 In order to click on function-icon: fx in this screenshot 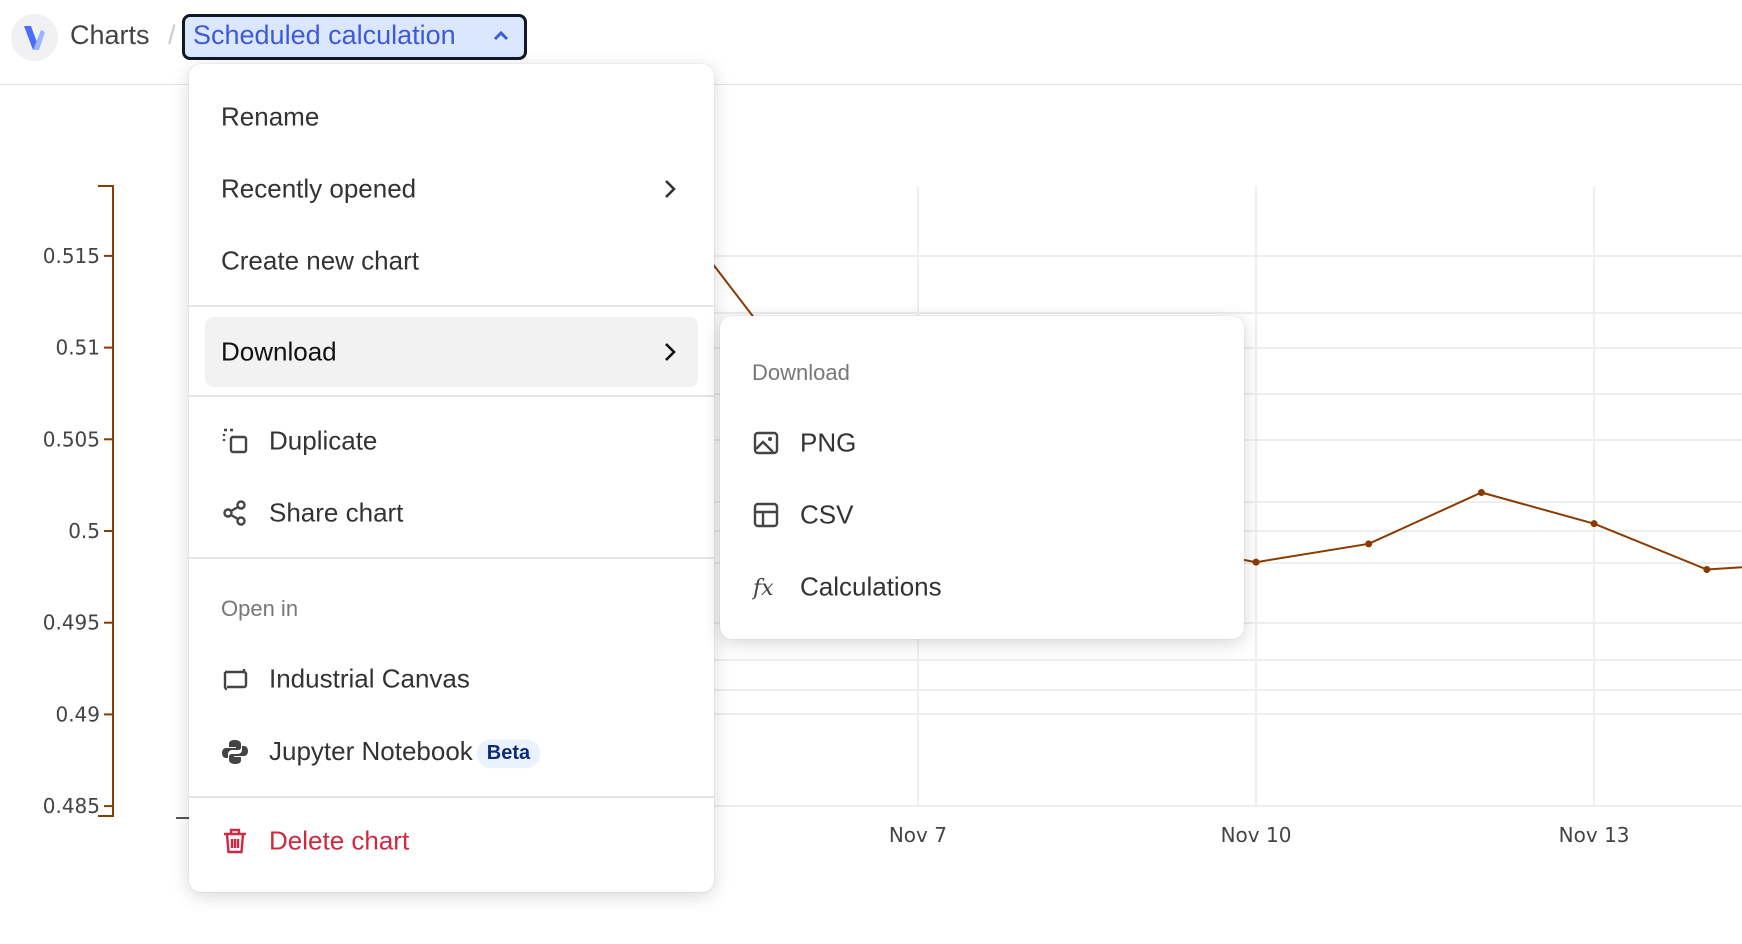, I will do `click(763, 588)`.